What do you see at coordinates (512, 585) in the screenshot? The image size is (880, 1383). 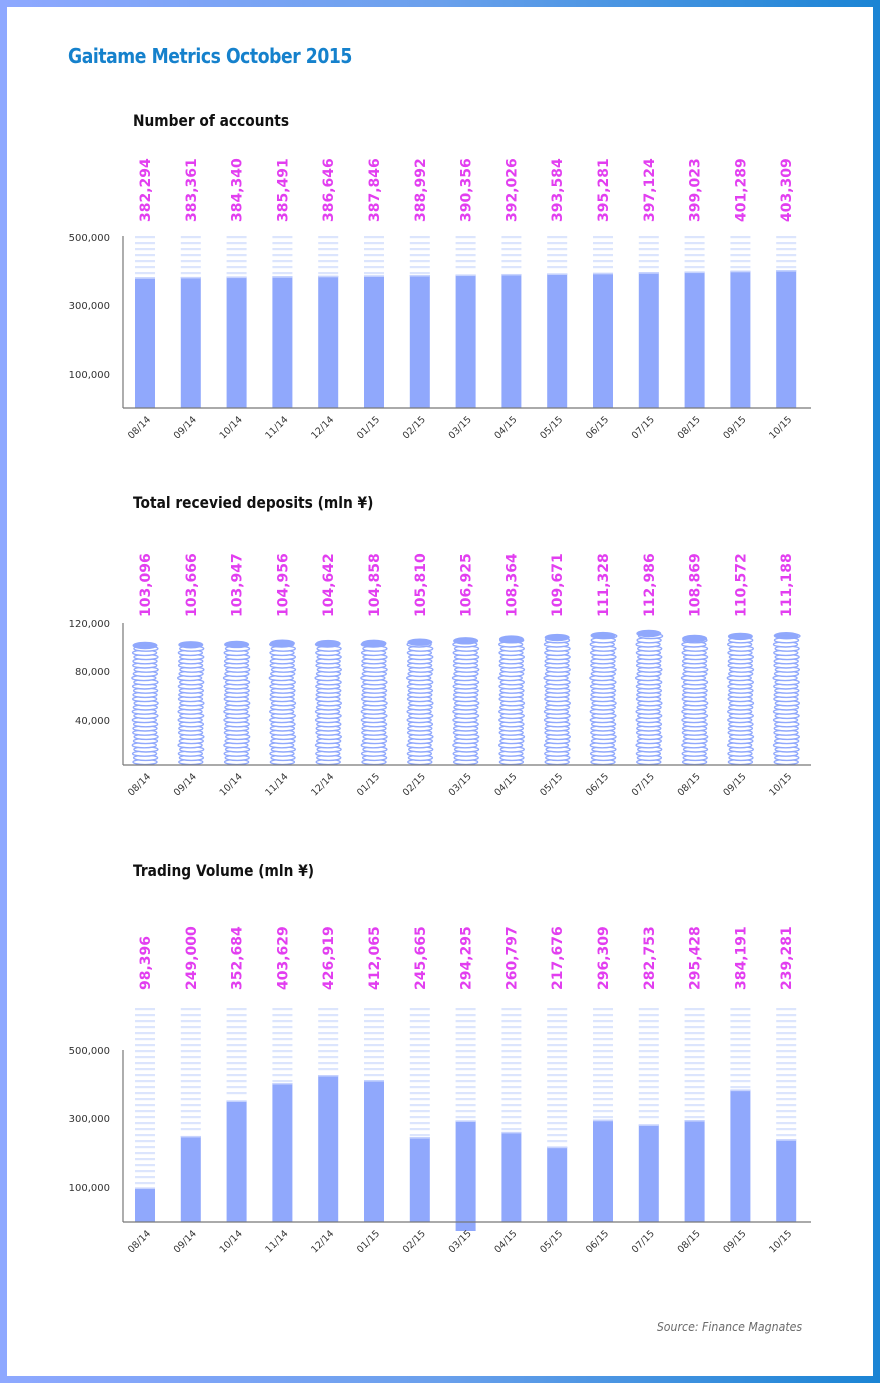 I see `deposits-value-label: 108,364` at bounding box center [512, 585].